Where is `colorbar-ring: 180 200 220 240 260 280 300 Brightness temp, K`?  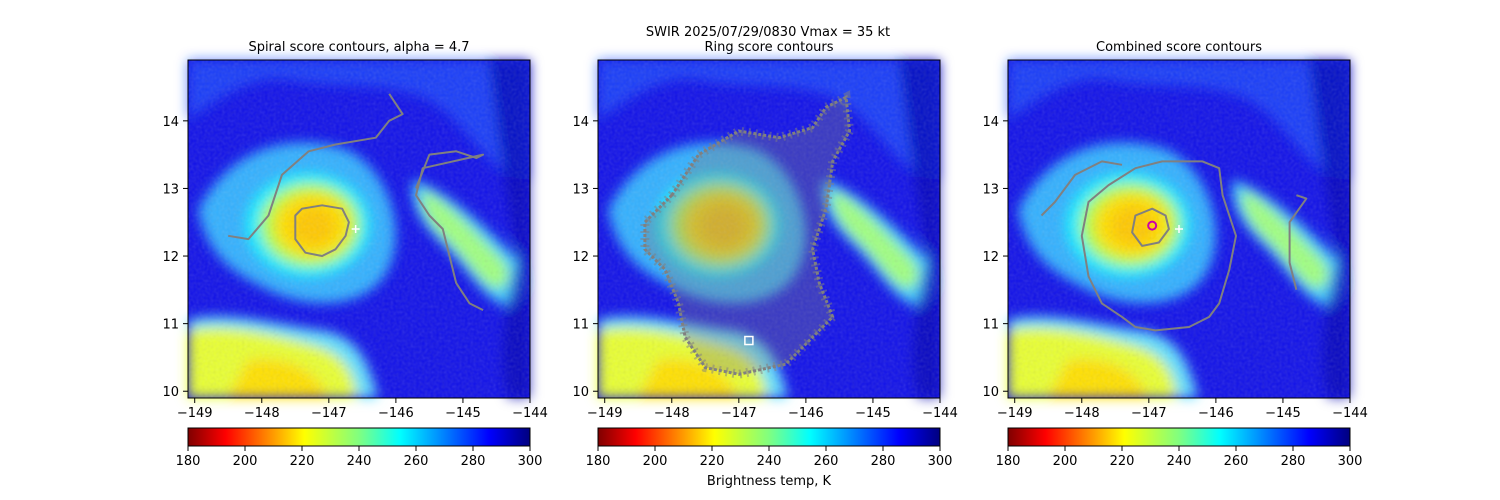
colorbar-ring: 180 200 220 240 260 280 300 Brightness temp, K is located at coordinates (769, 458).